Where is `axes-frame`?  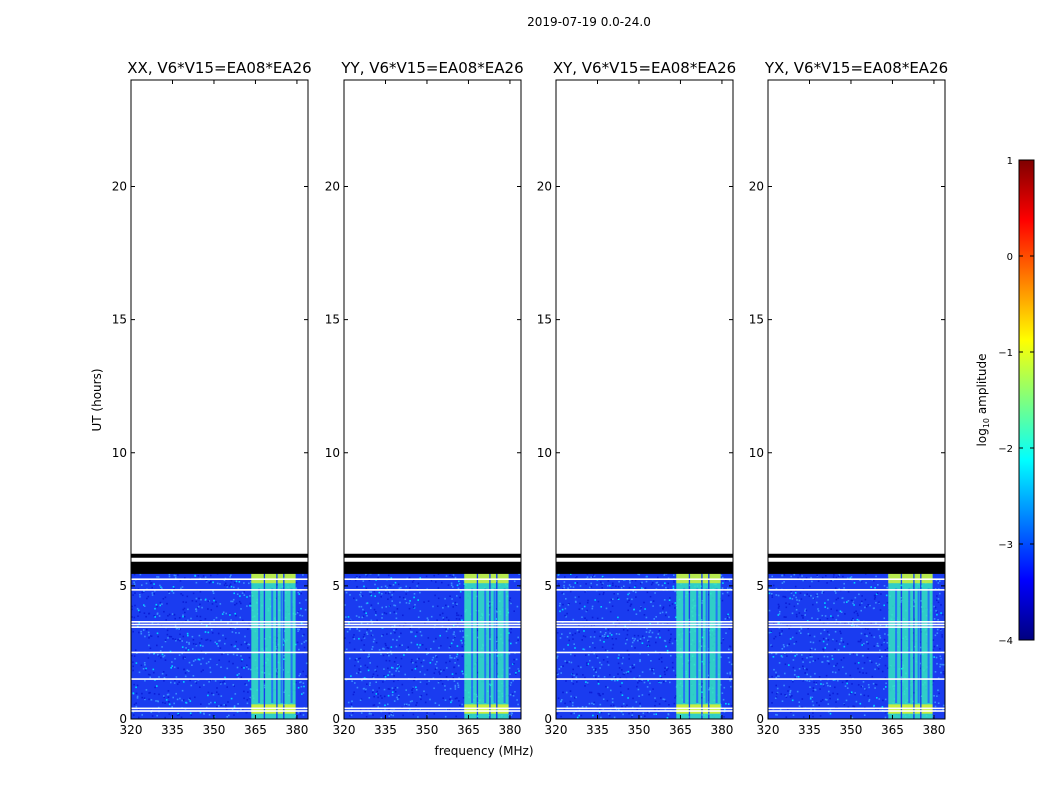 axes-frame is located at coordinates (432, 399).